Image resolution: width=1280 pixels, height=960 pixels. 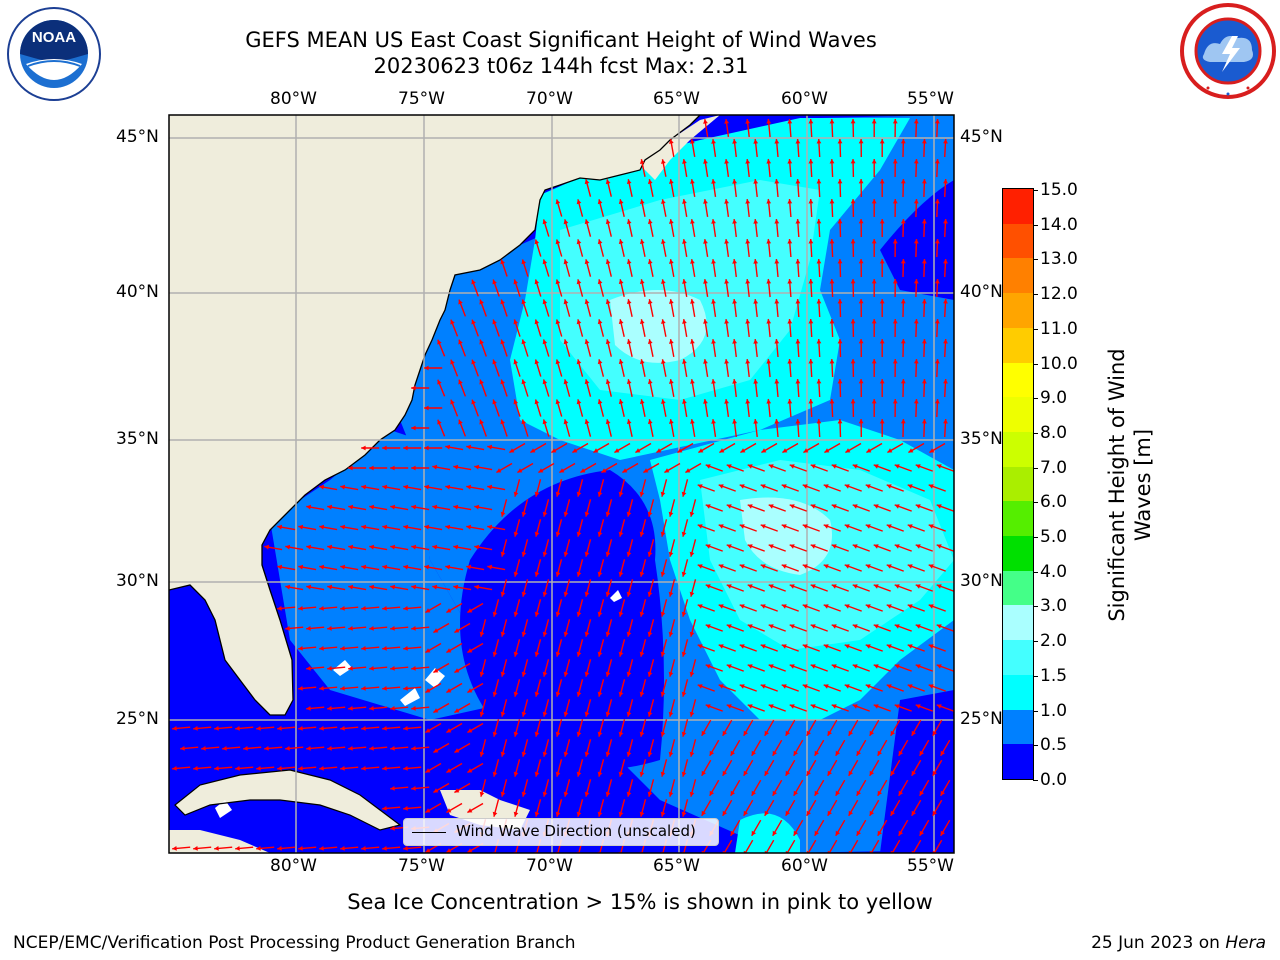 What do you see at coordinates (658, 326) in the screenshot?
I see `wave-zone-2-3m` at bounding box center [658, 326].